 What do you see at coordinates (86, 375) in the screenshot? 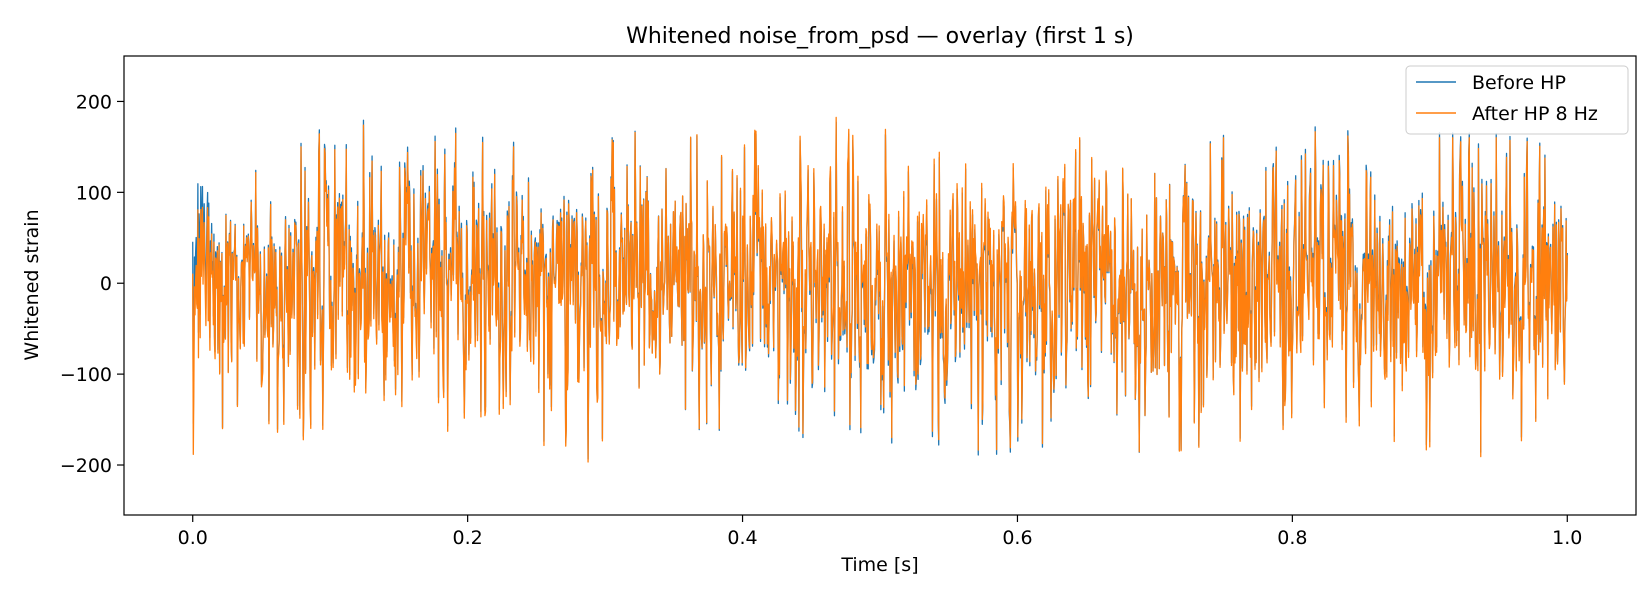
I see `y-tick-label: −100` at bounding box center [86, 375].